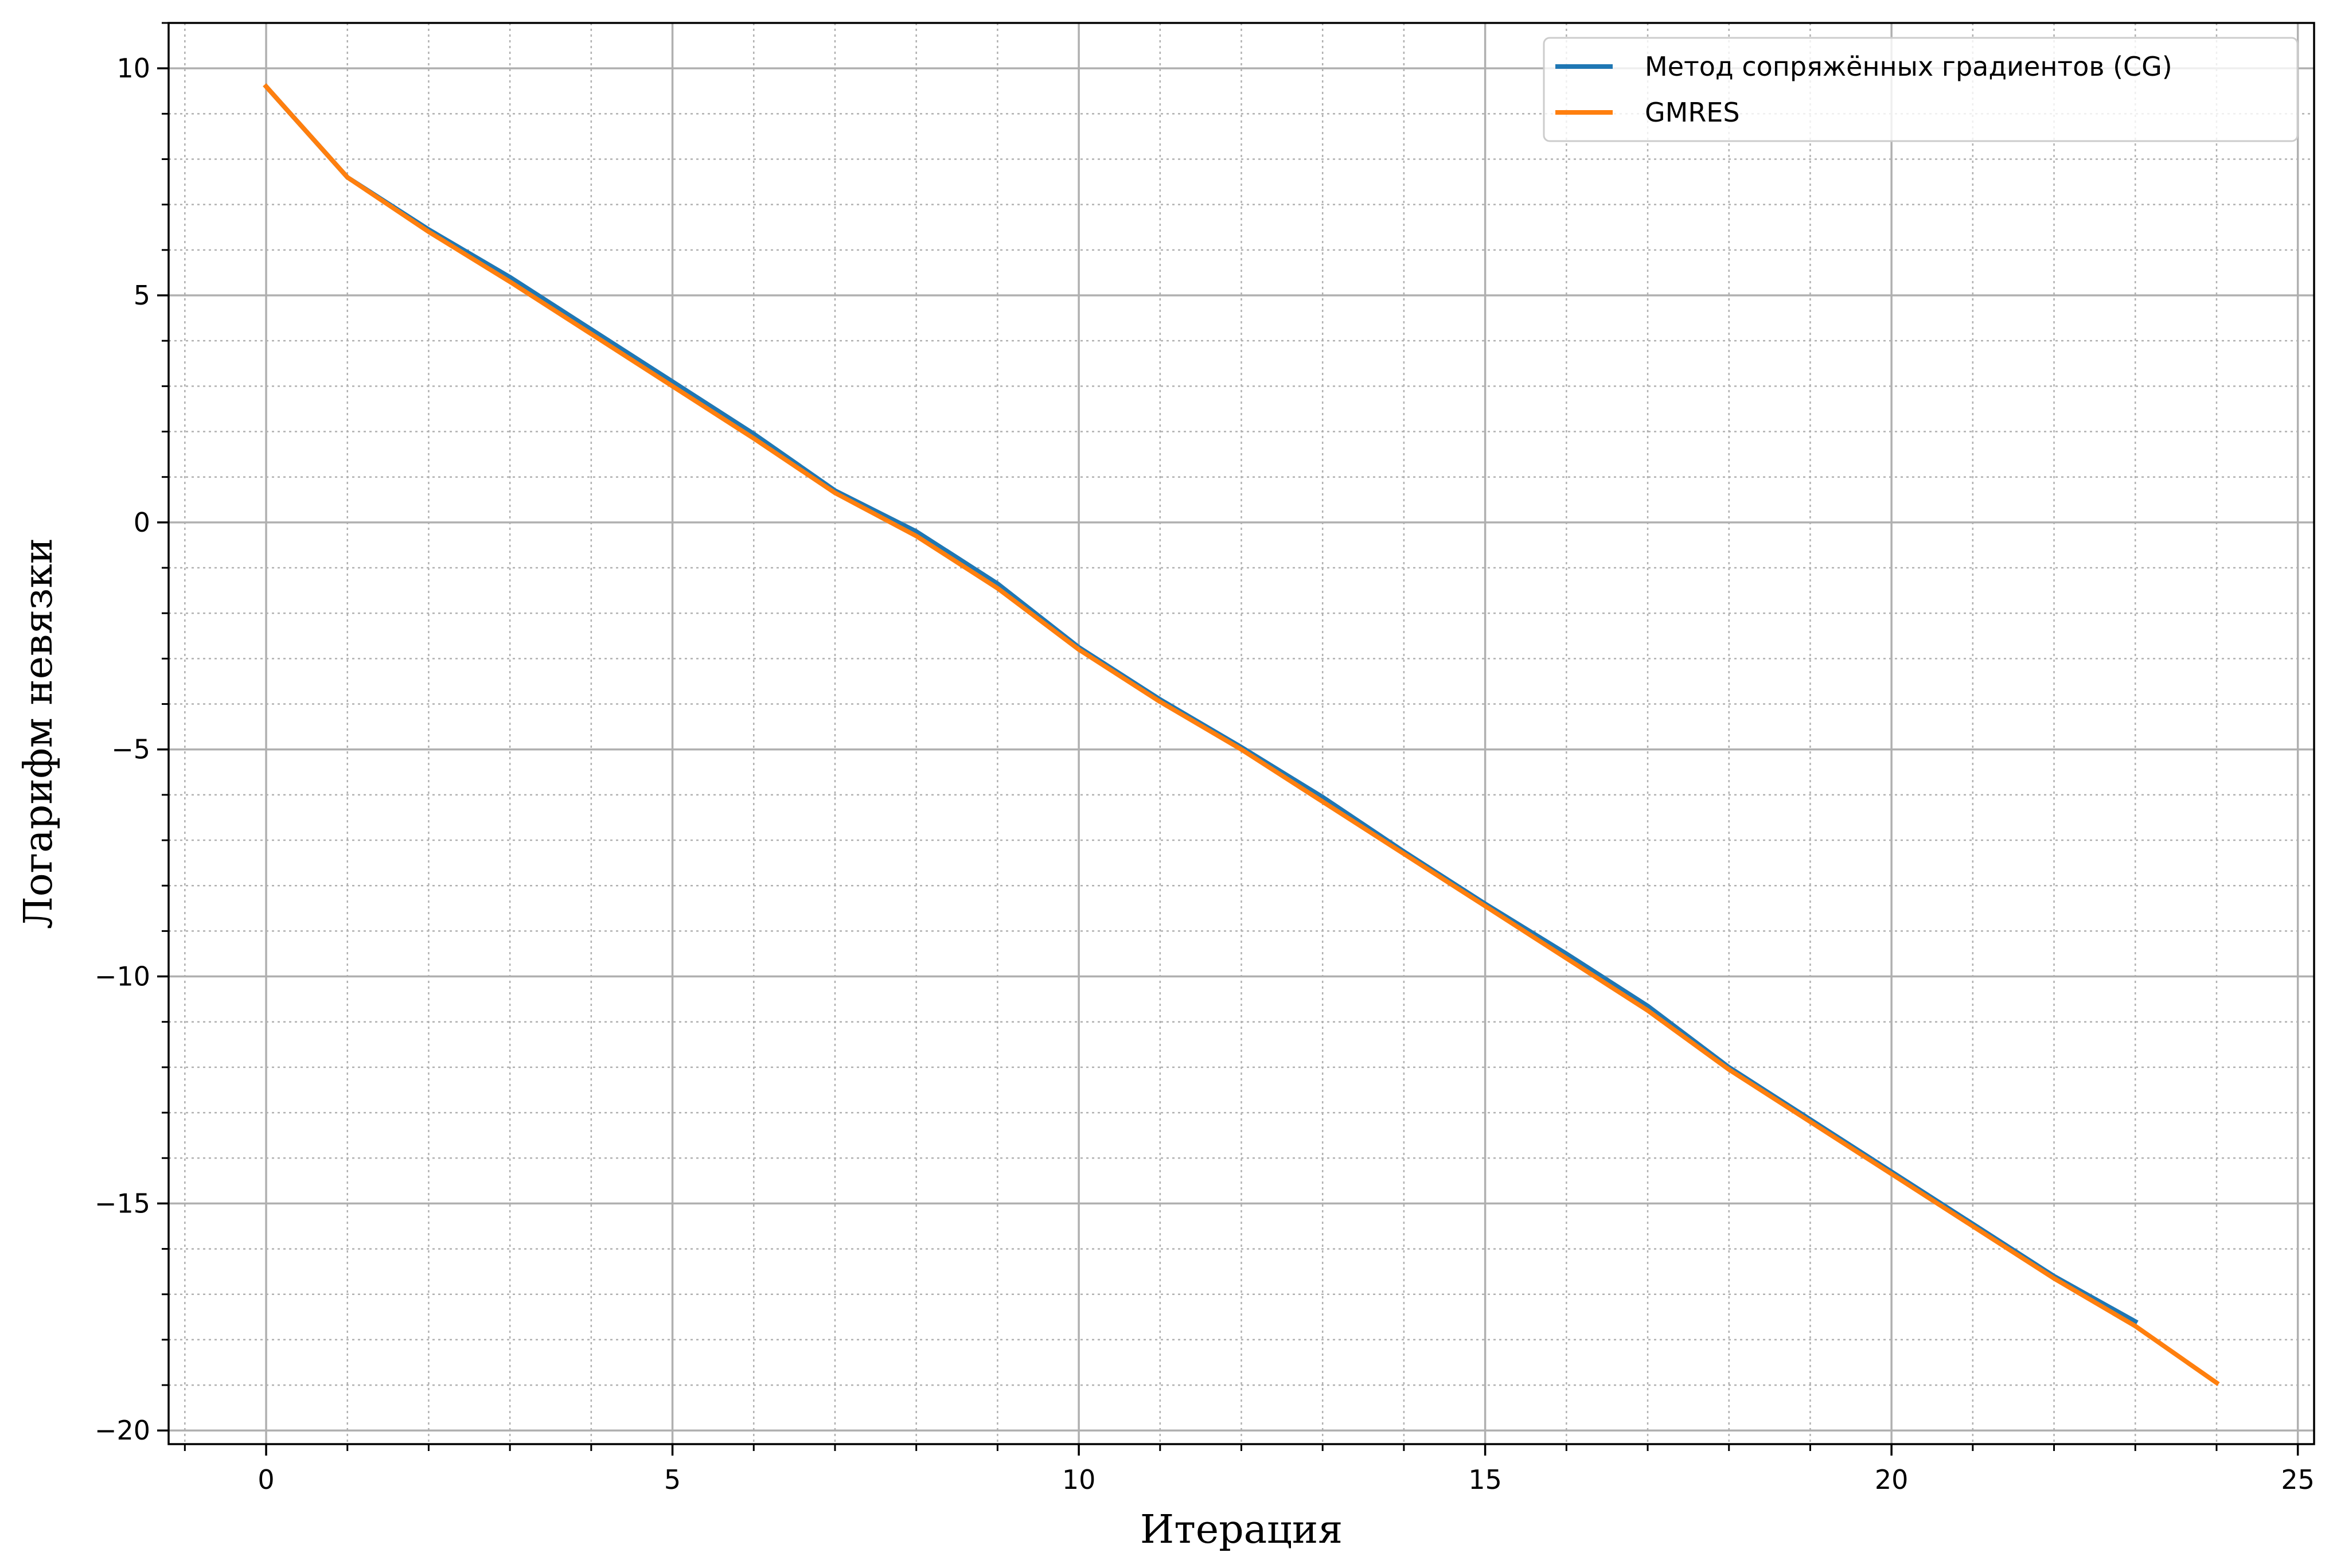 The width and height of the screenshot is (2329, 1568). What do you see at coordinates (123, 976) in the screenshot?
I see `y-tick-label: −10` at bounding box center [123, 976].